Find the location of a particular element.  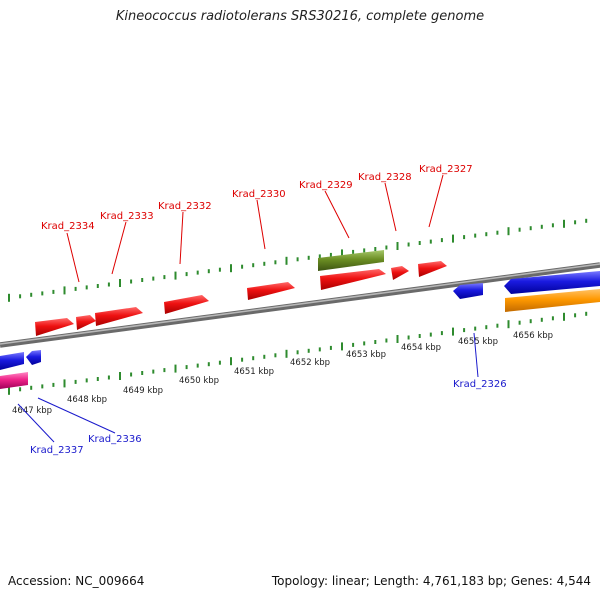

forward-label-leaders is located at coordinates (255, 228).